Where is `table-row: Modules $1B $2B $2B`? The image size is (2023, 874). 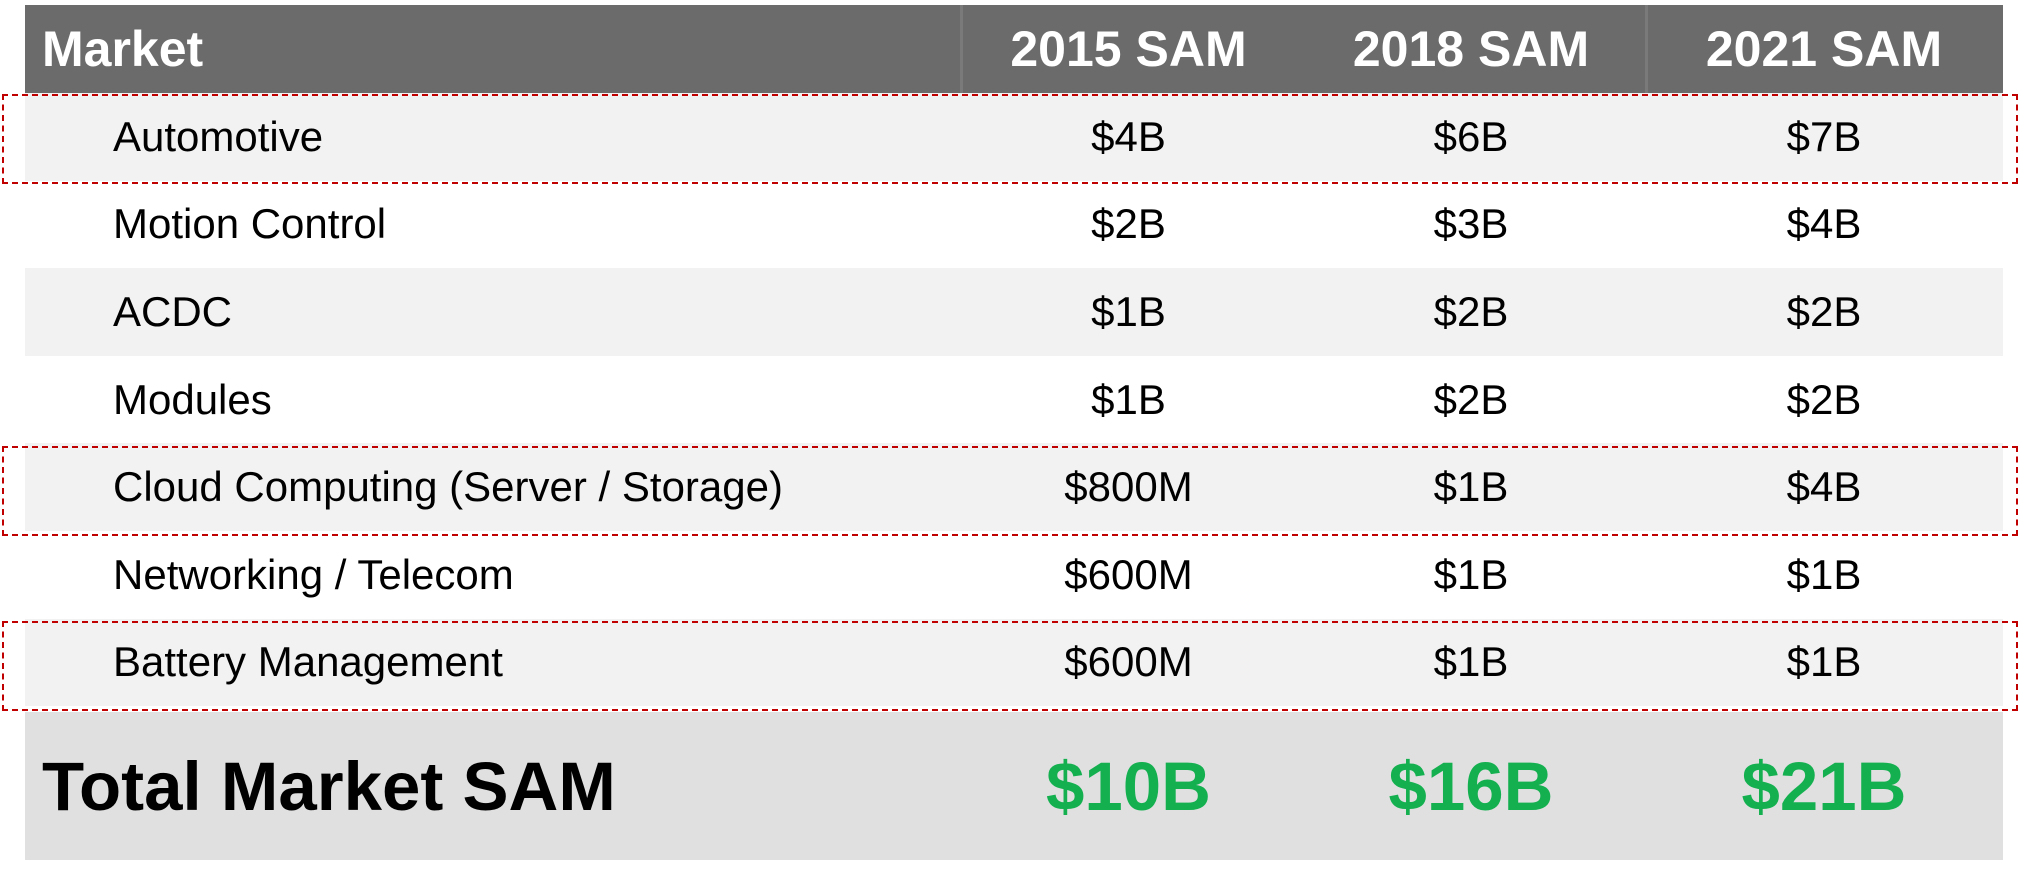
table-row: Modules $1B $2B $2B is located at coordinates (1014, 399).